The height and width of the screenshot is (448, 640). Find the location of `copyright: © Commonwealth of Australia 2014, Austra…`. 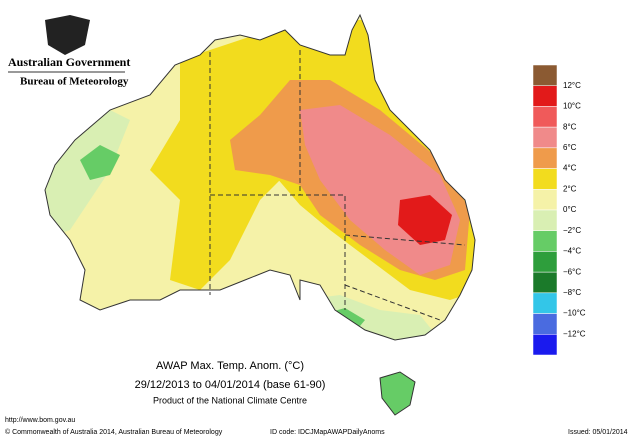

copyright: © Commonwealth of Australia 2014, Austra… is located at coordinates (114, 432).